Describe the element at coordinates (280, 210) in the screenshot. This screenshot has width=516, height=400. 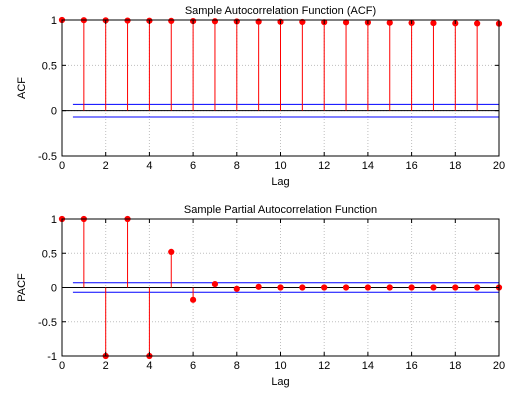
I see `chart-title: Sample Partial Autocorrelation Function` at that location.